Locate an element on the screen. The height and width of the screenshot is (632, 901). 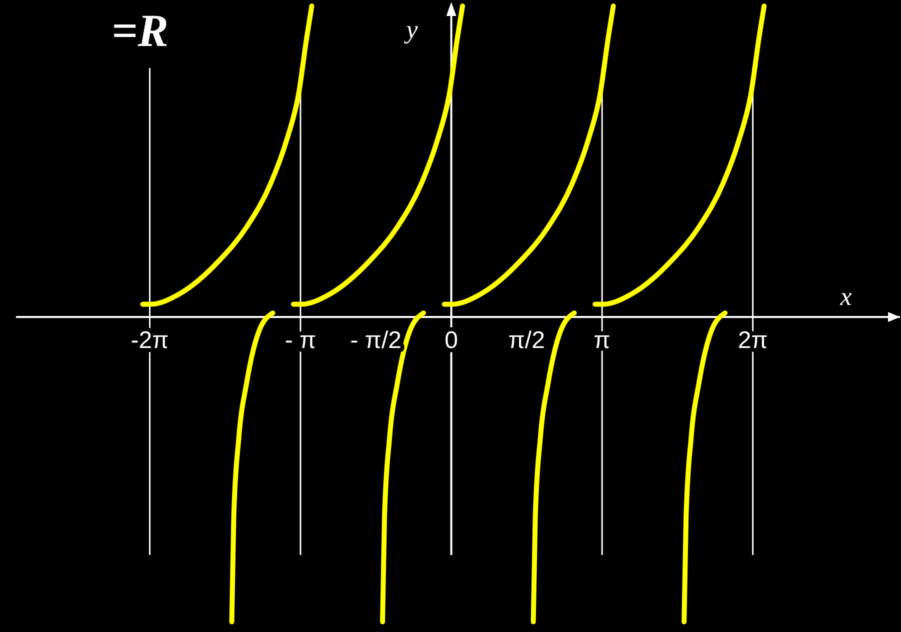
chart-title: =R is located at coordinates (140, 30).